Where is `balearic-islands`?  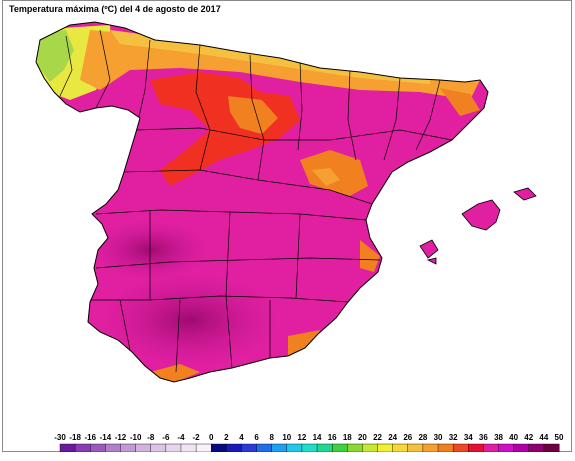 balearic-islands is located at coordinates (478, 226).